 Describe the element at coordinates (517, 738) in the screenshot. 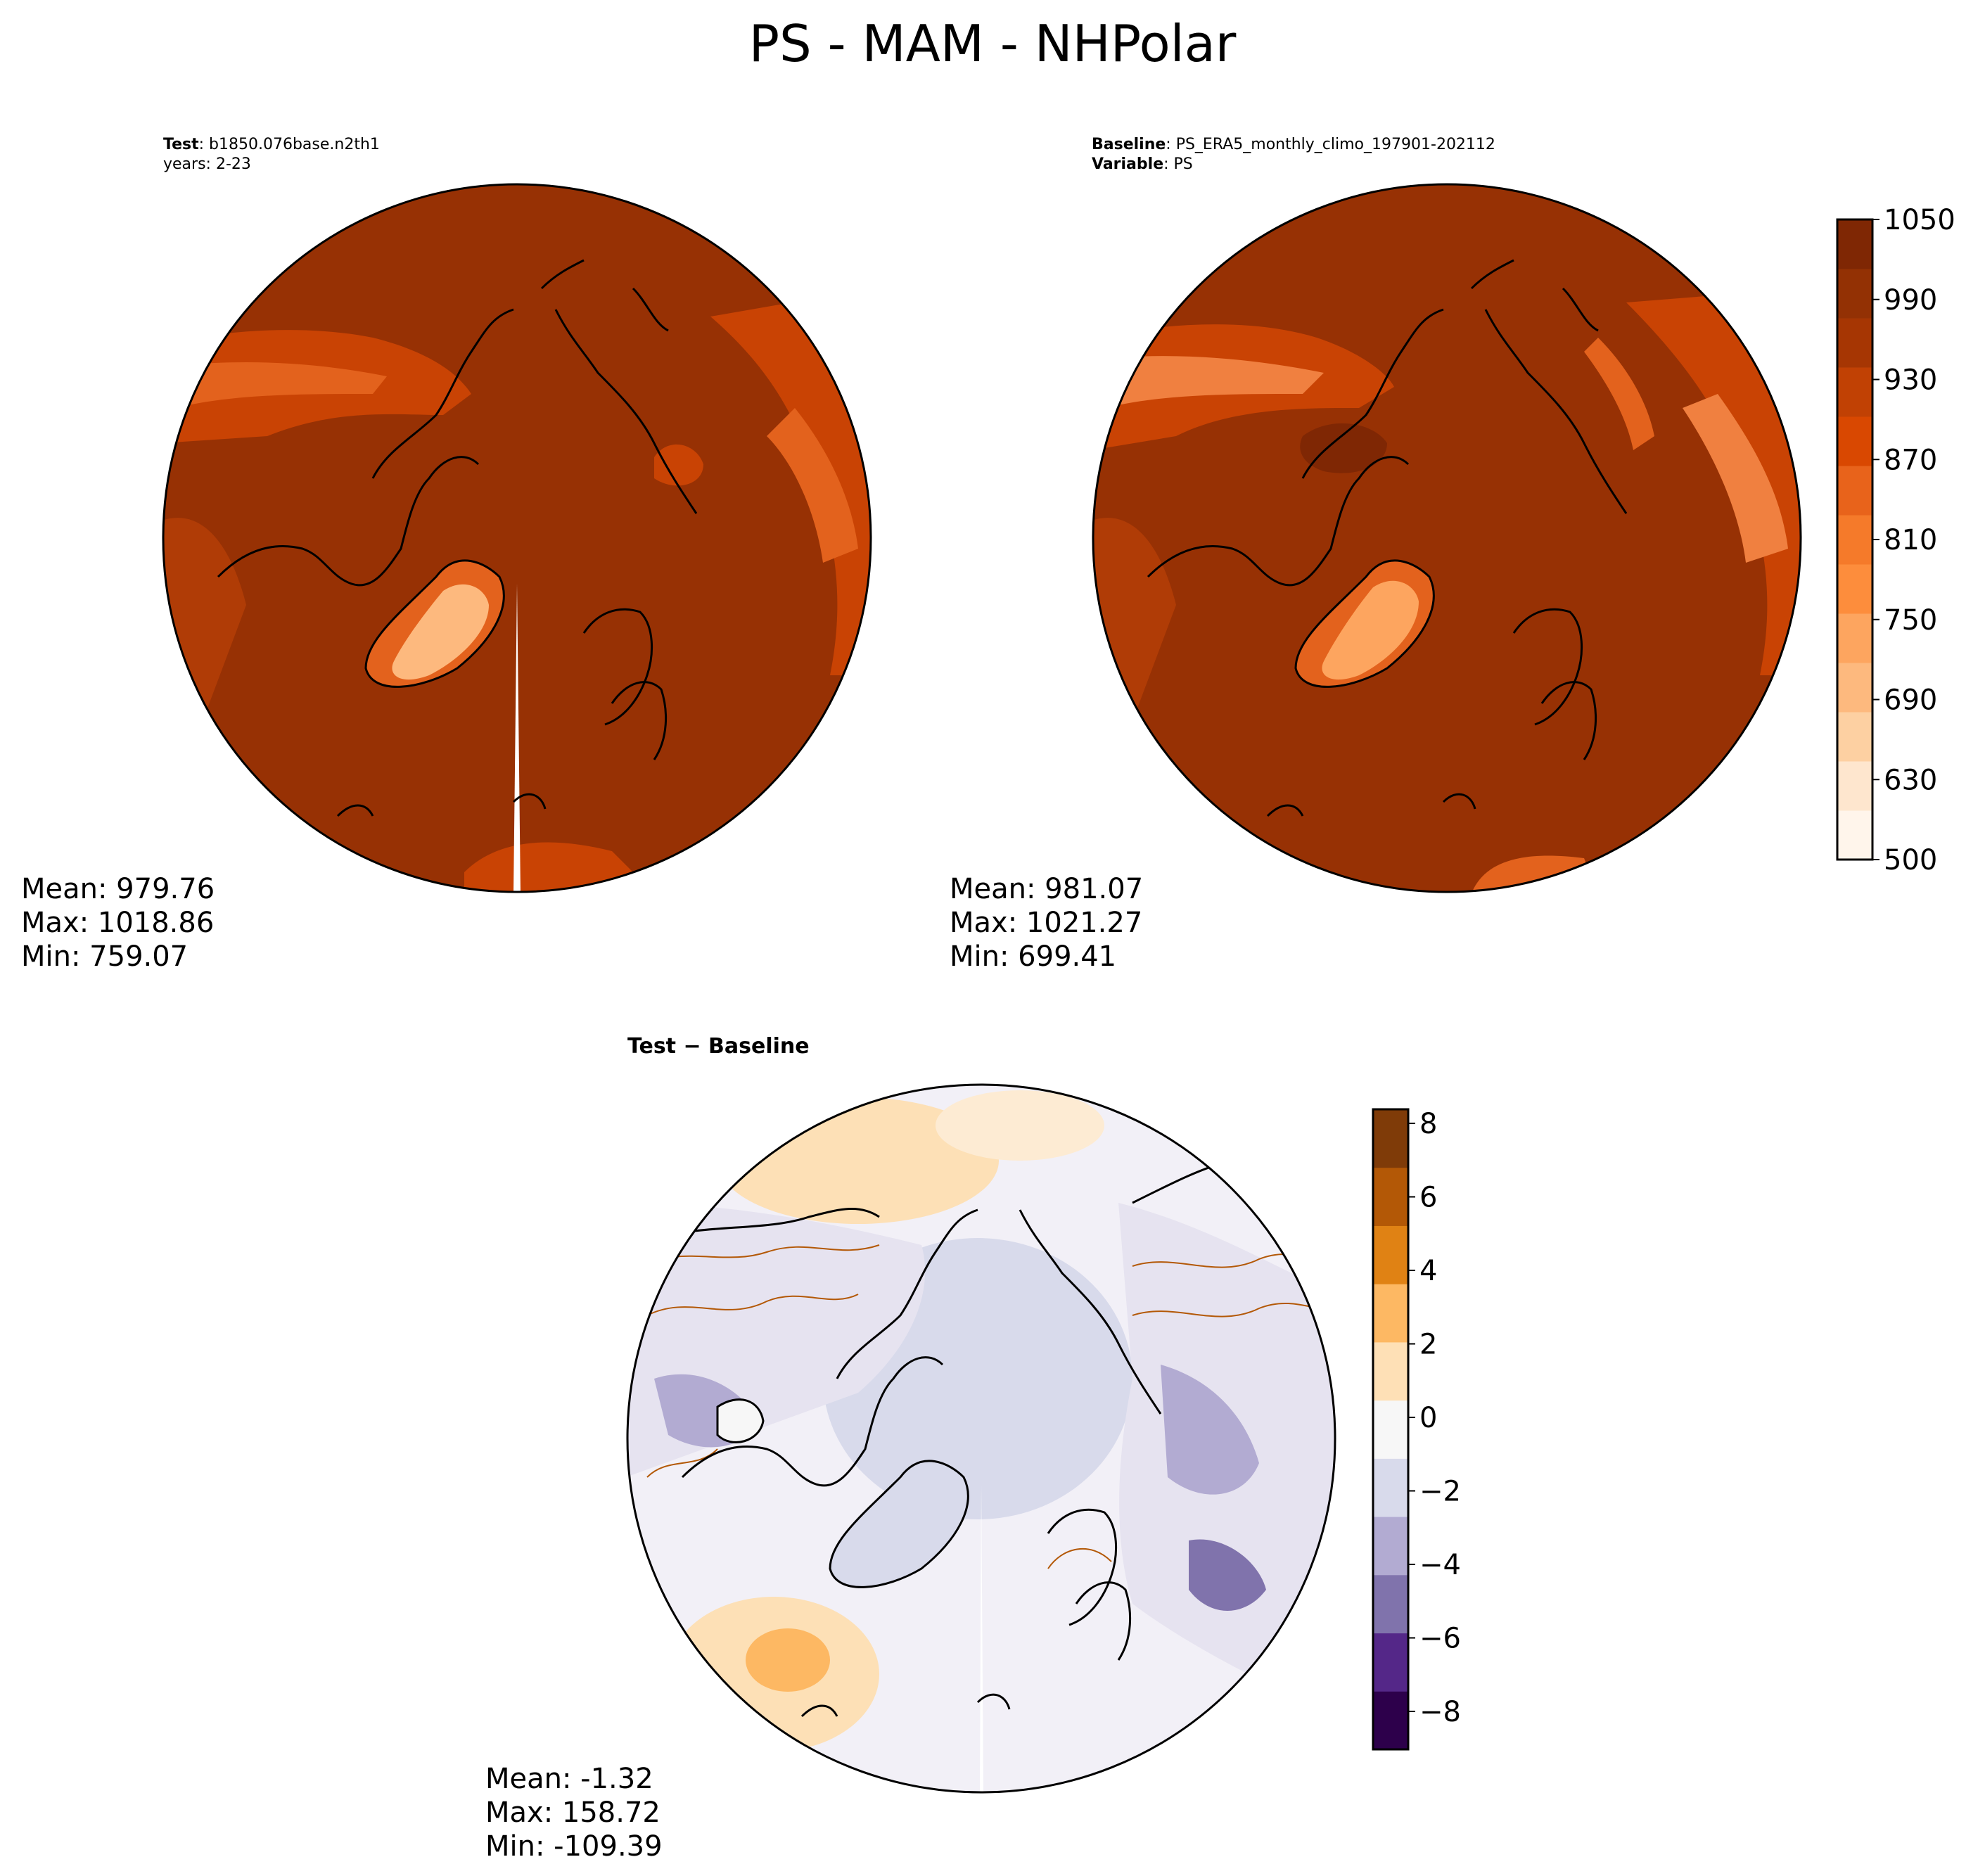

I see `test-seam-artifact` at that location.